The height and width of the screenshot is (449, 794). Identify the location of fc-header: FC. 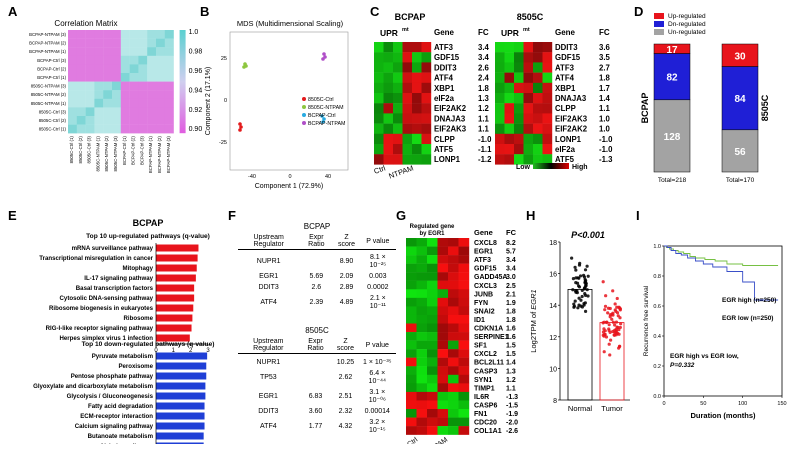
(604, 32).